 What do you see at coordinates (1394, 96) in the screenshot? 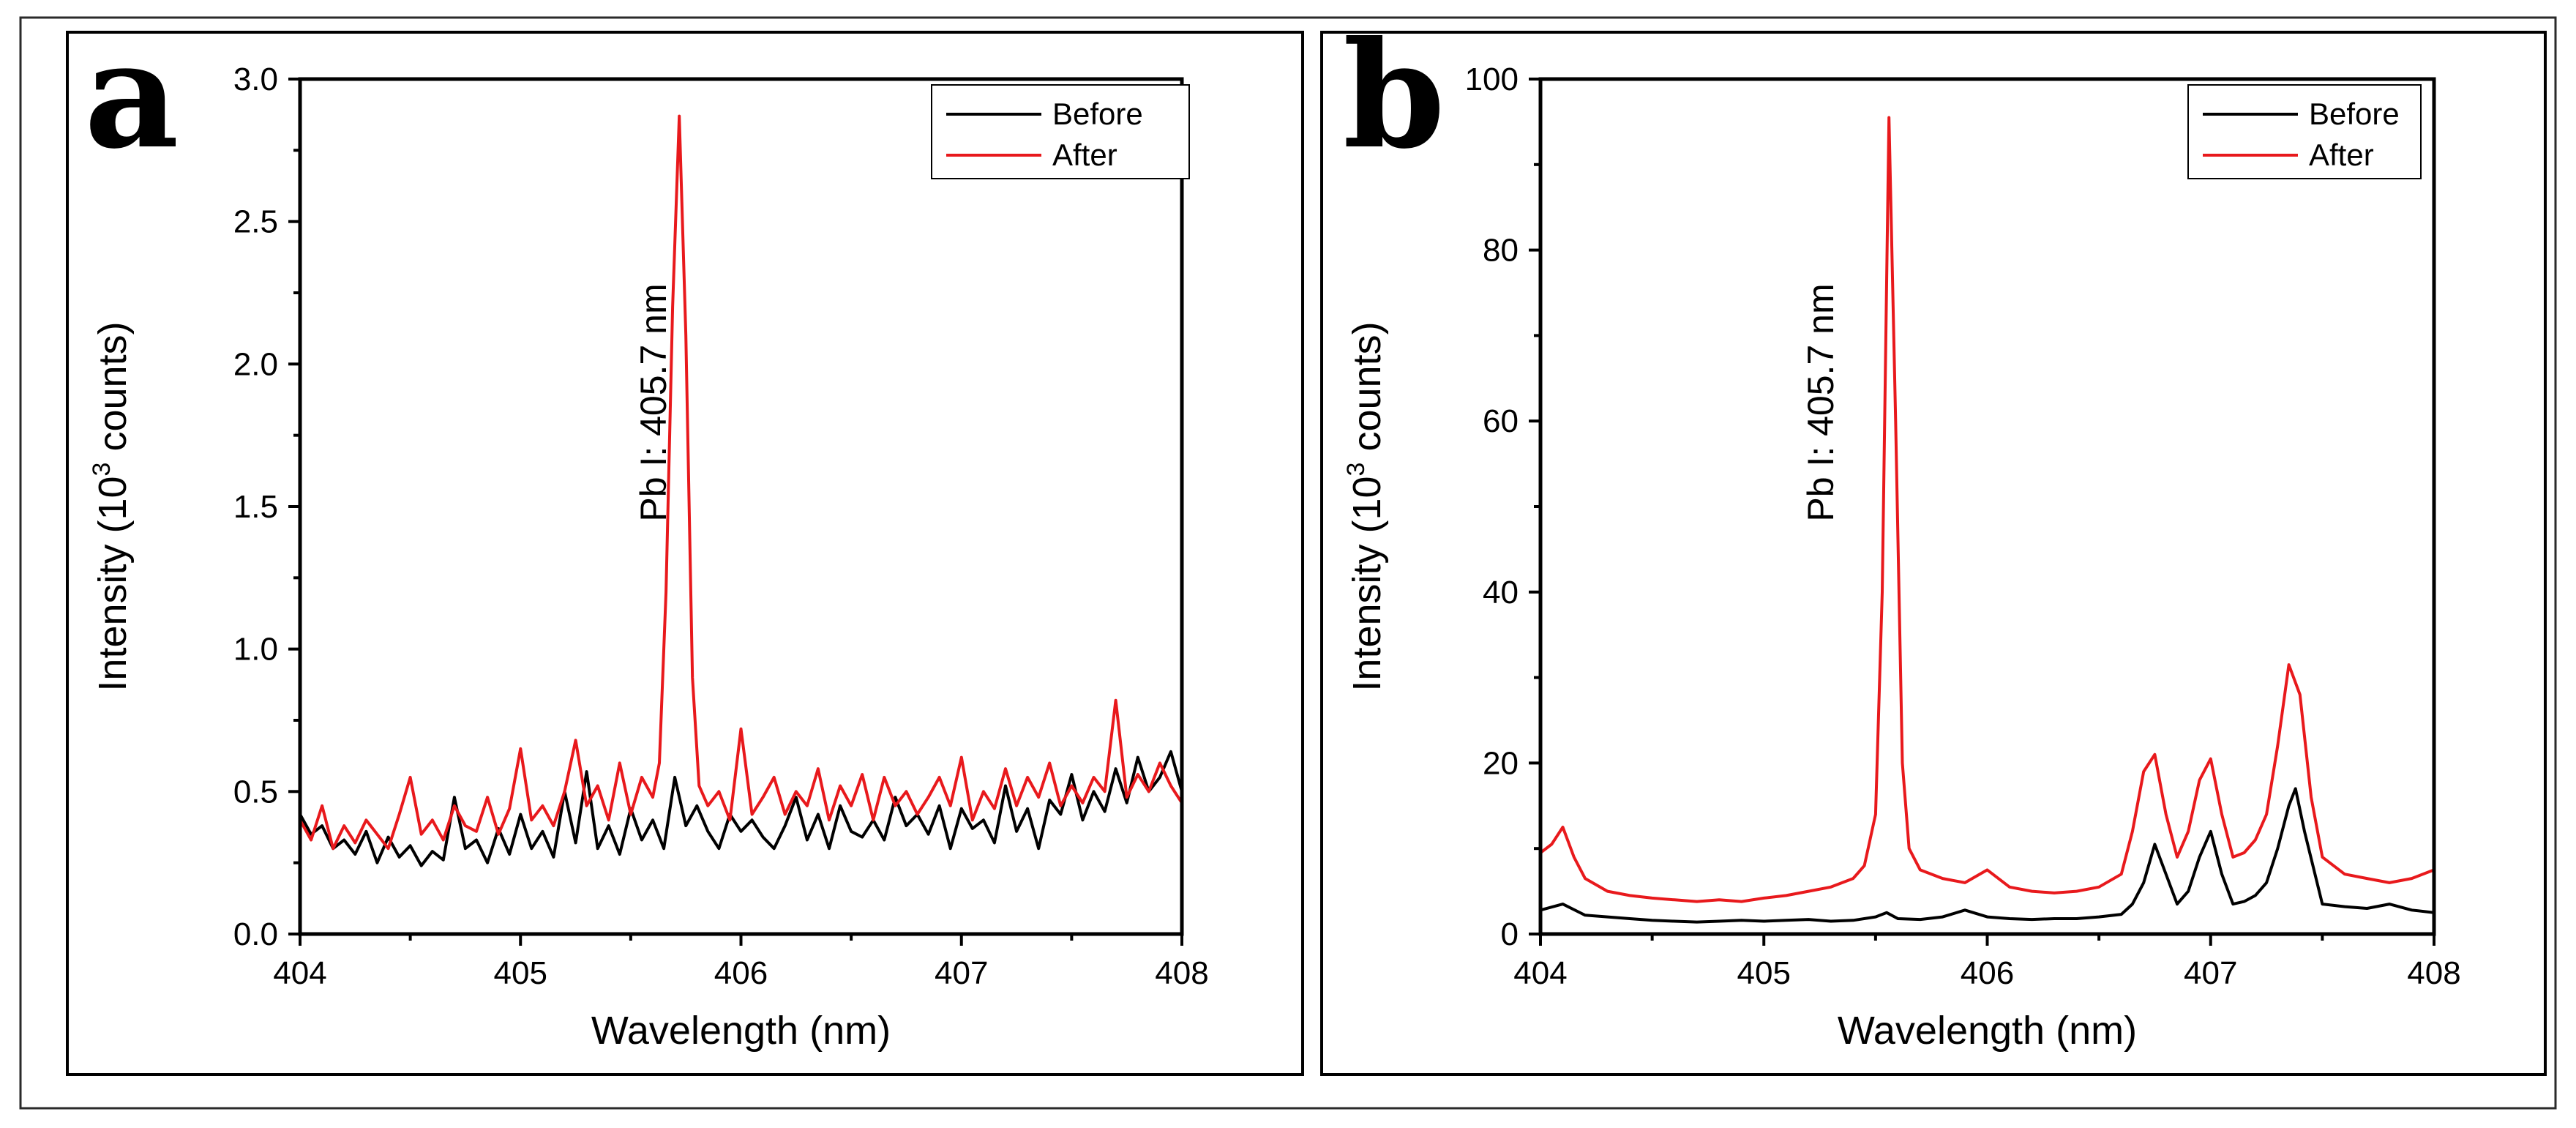
I see `panel-letter: b` at bounding box center [1394, 96].